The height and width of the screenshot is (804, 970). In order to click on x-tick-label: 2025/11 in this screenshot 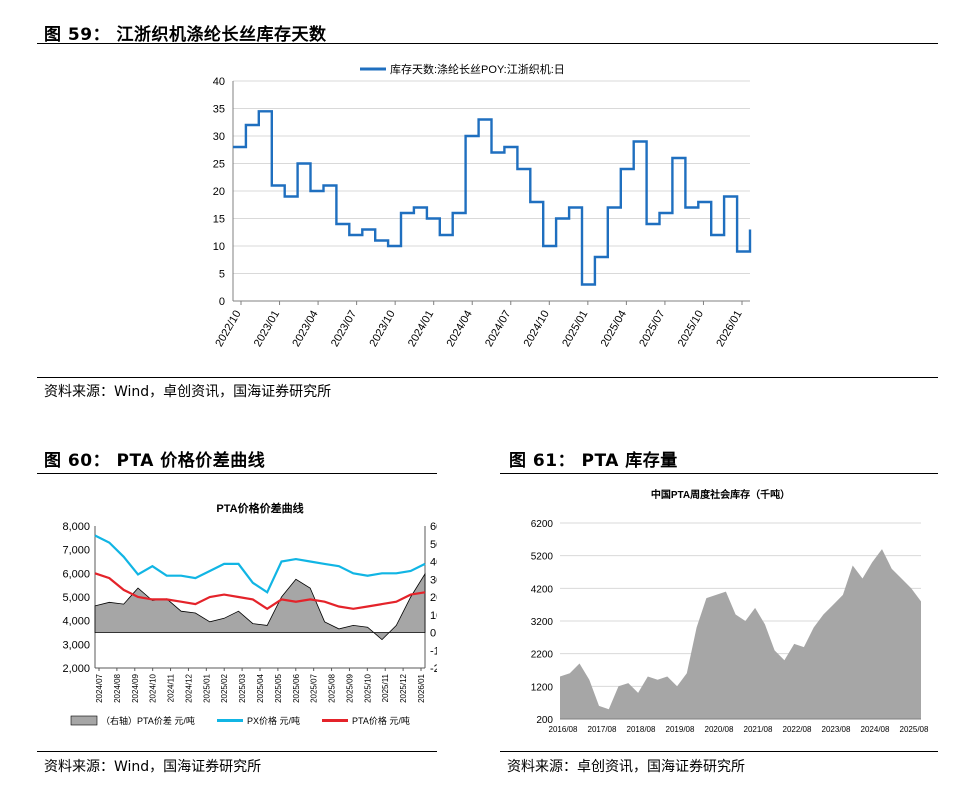, I will do `click(385, 687)`.